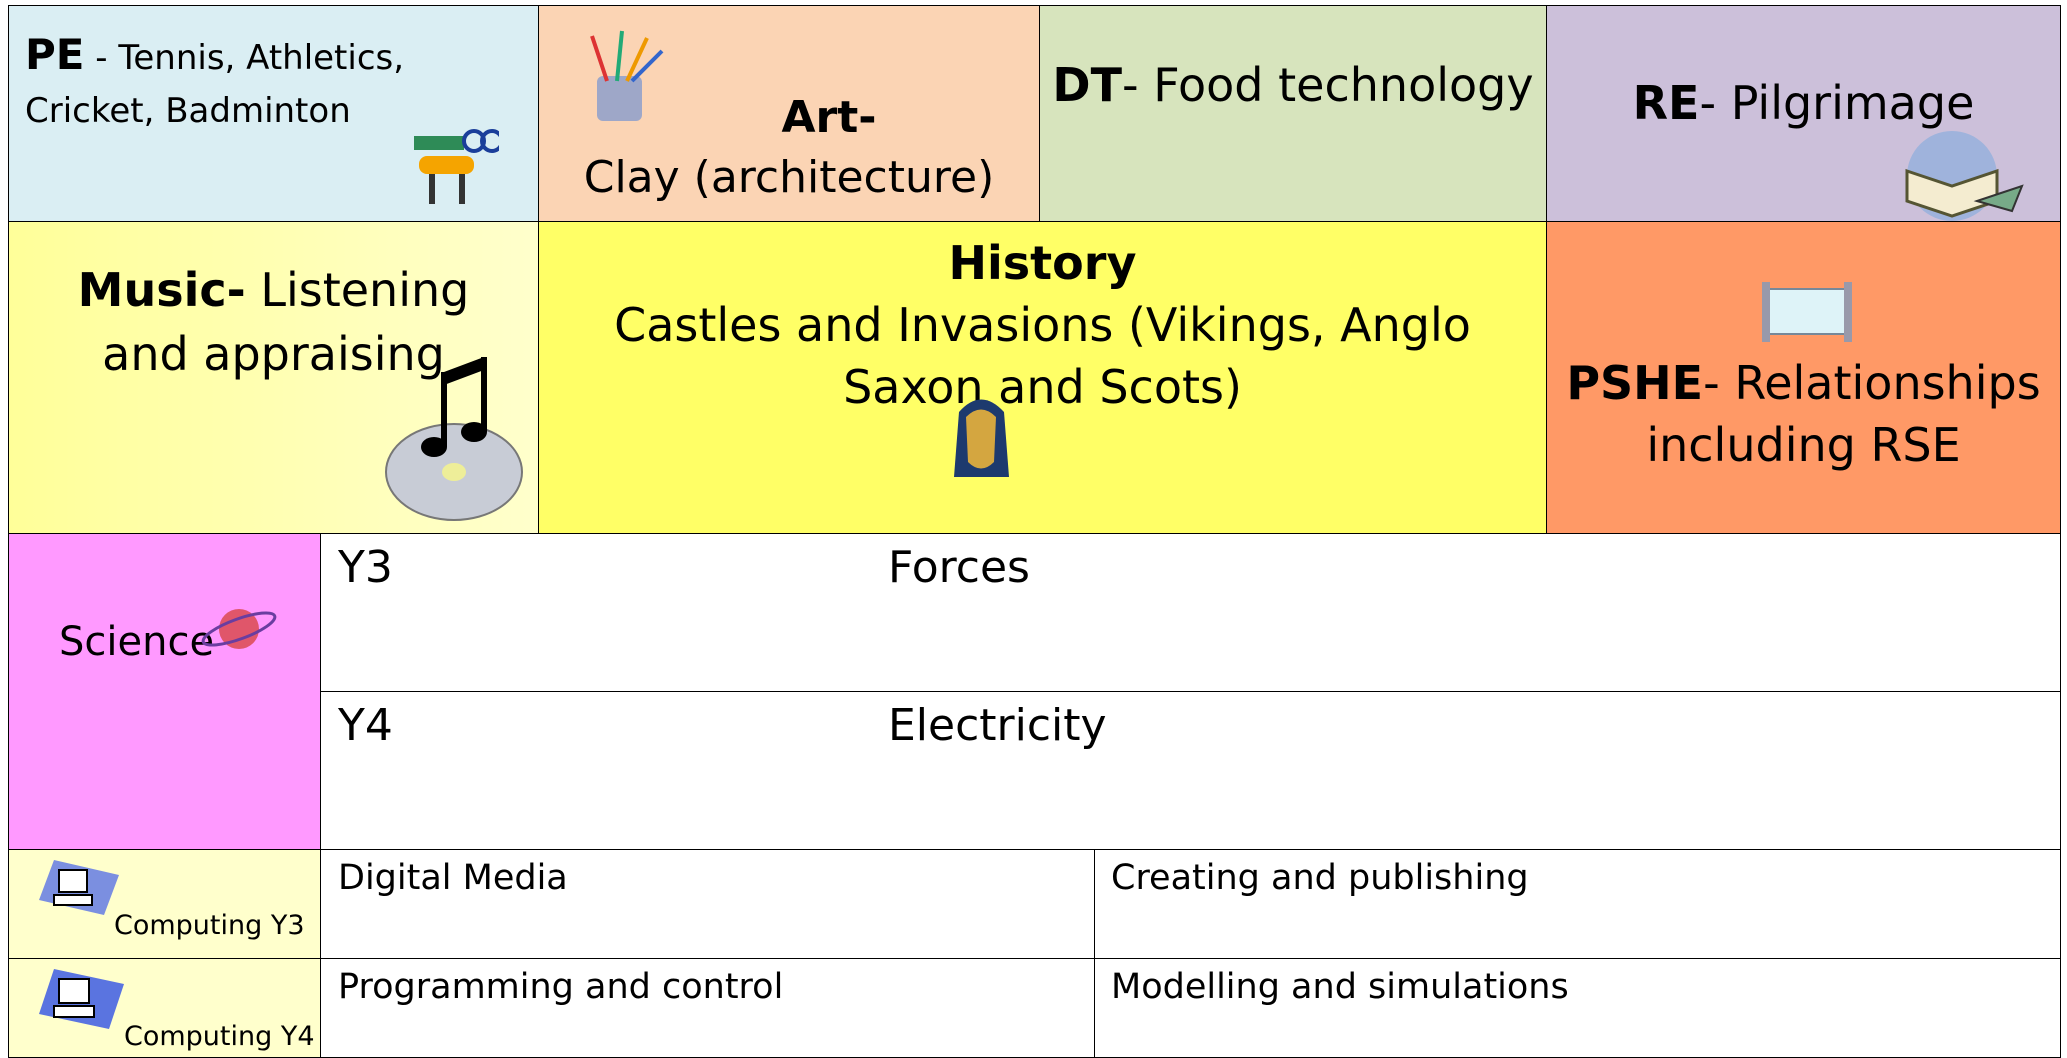 The image size is (2067, 1058). What do you see at coordinates (1042, 263) in the screenshot?
I see `history-label: History` at bounding box center [1042, 263].